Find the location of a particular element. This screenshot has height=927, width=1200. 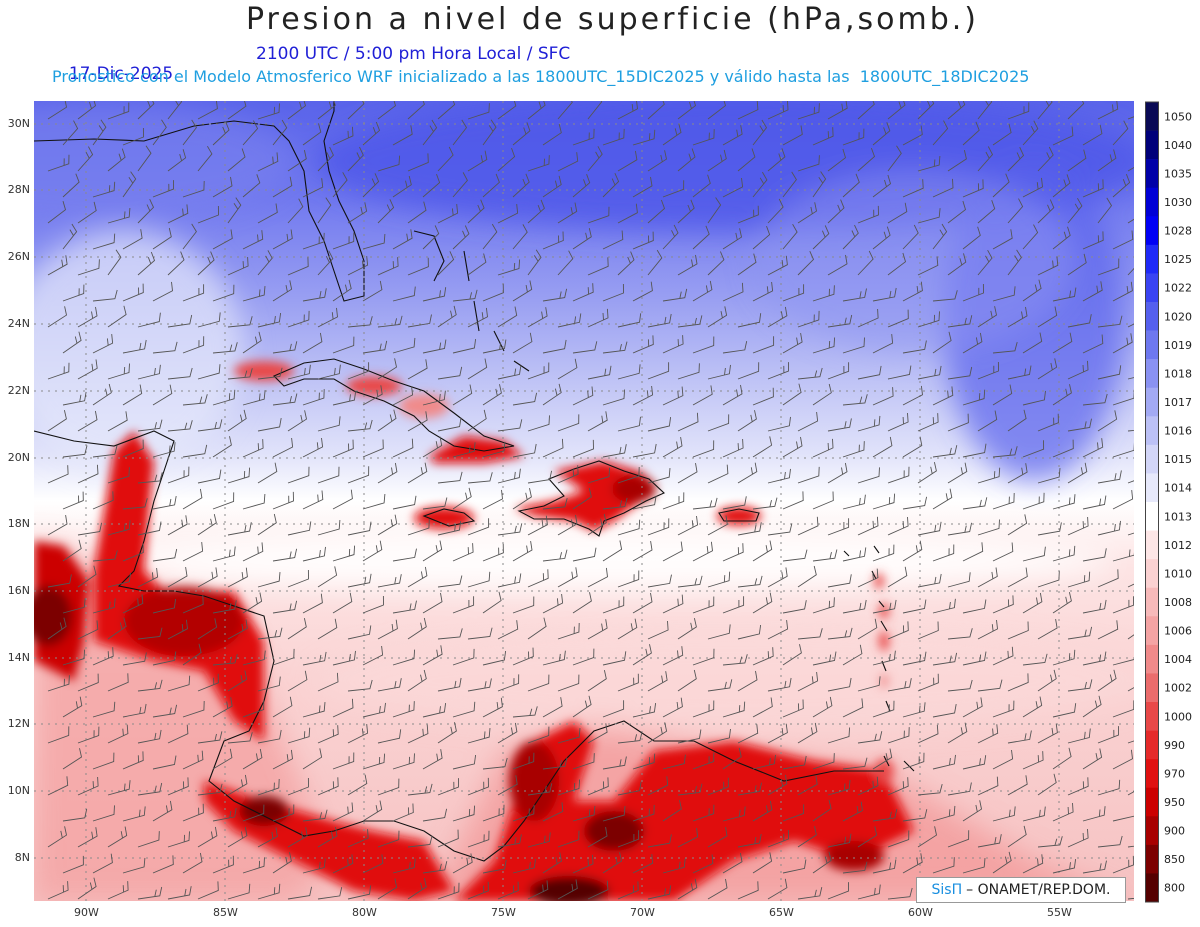

credit-box: SisΠ – ONAMET/REP.DOM. is located at coordinates (1021, 890).